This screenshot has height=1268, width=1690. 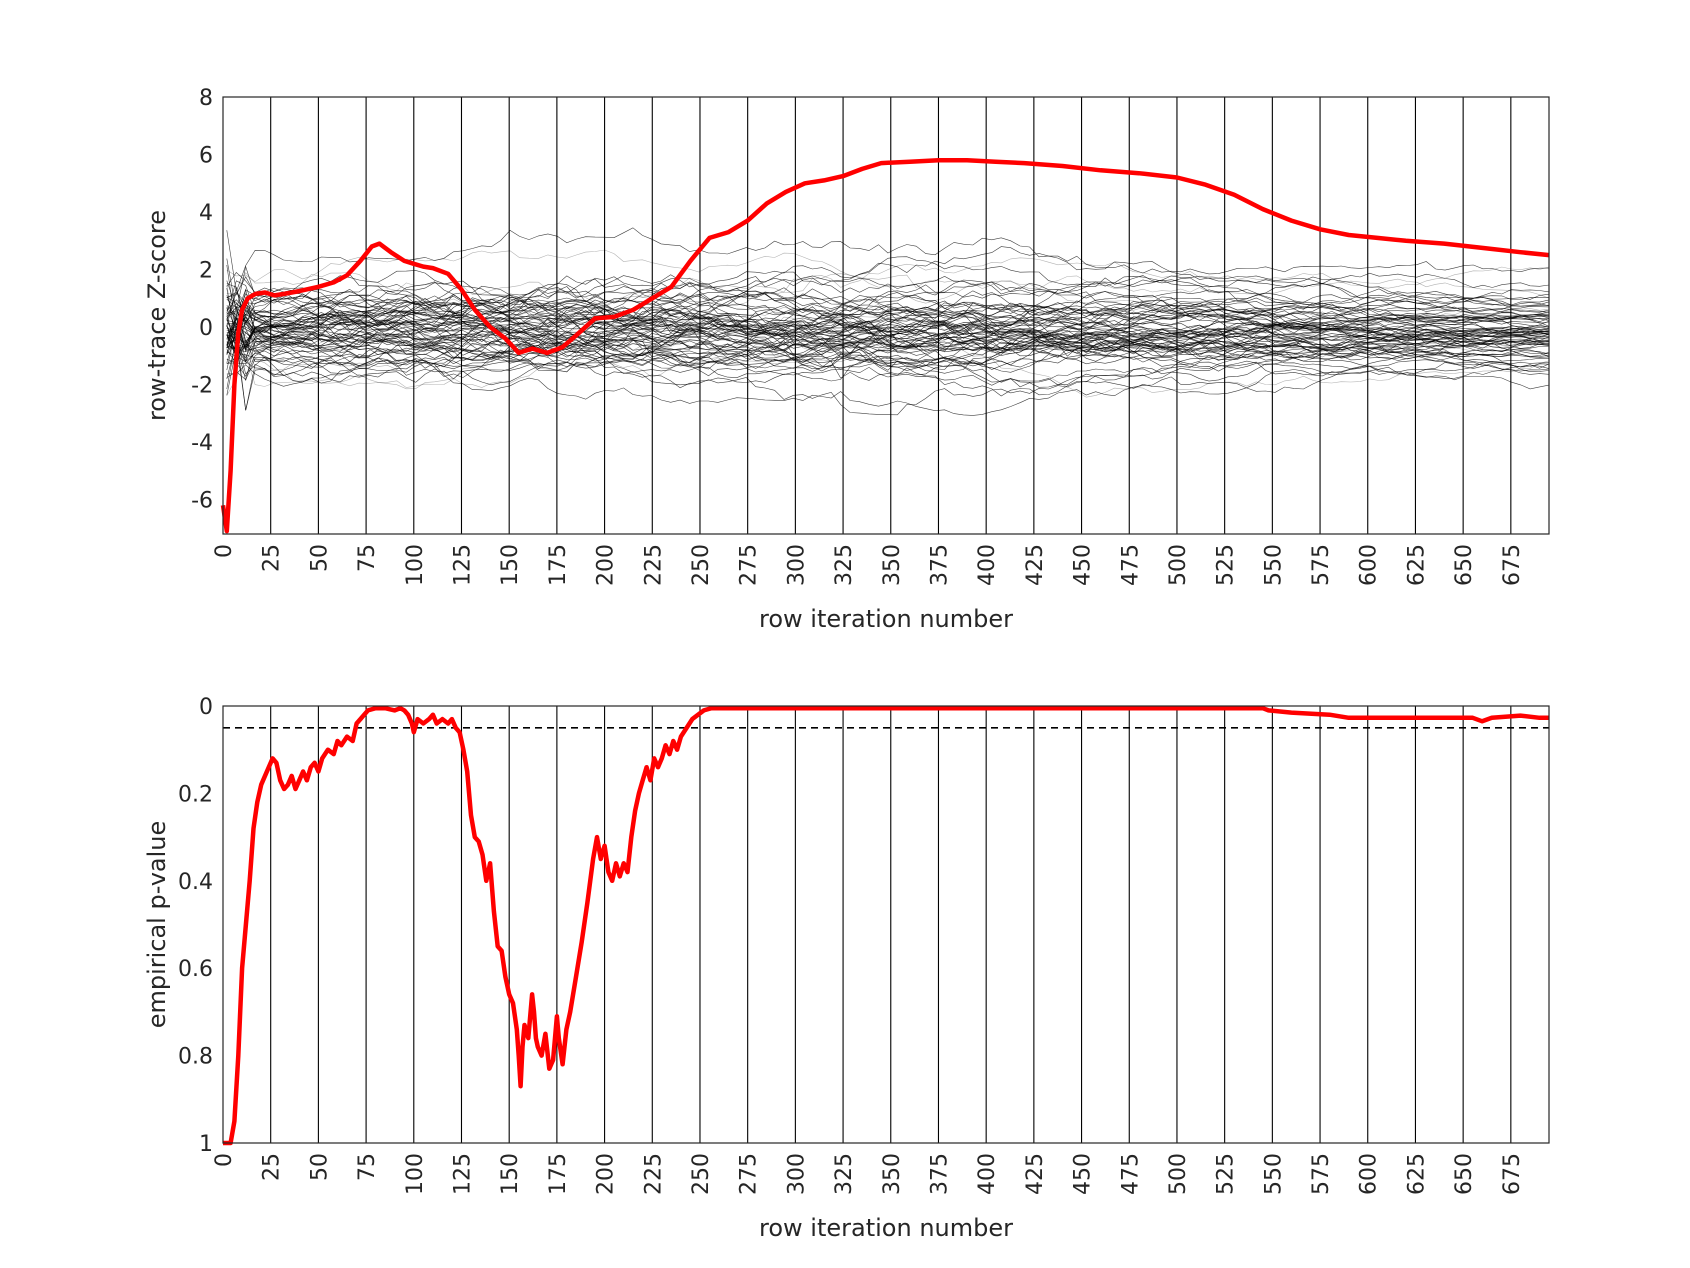 I want to click on y-tick-label-4: 4, so click(x=206, y=213).